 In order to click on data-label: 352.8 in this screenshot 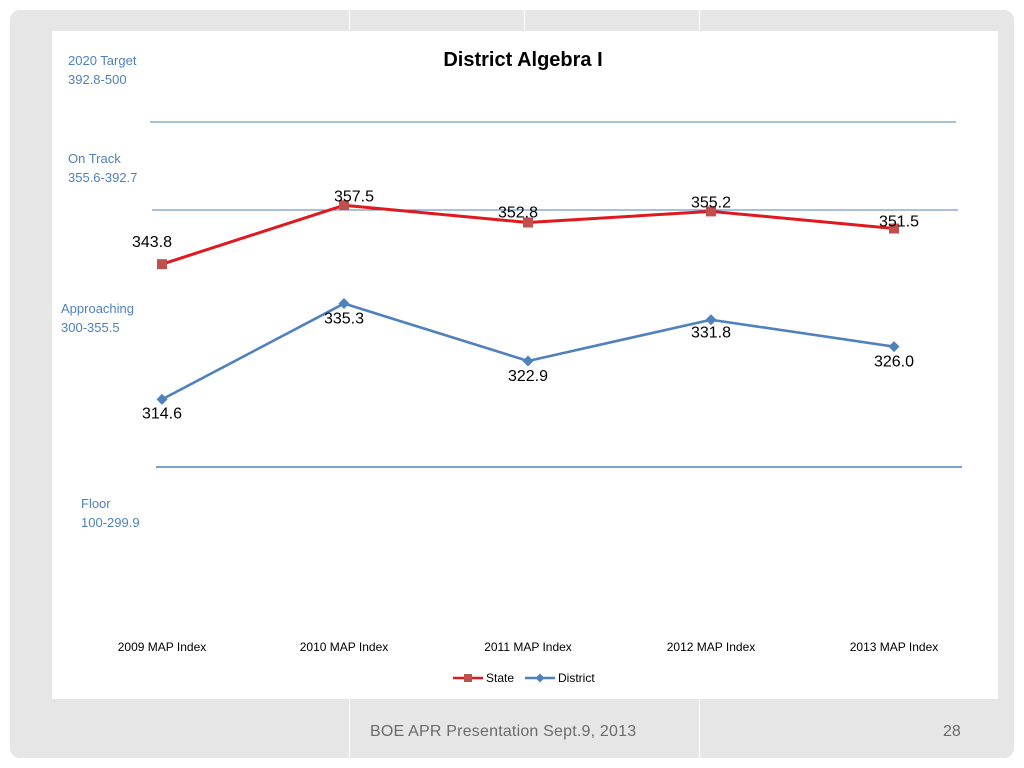, I will do `click(518, 213)`.